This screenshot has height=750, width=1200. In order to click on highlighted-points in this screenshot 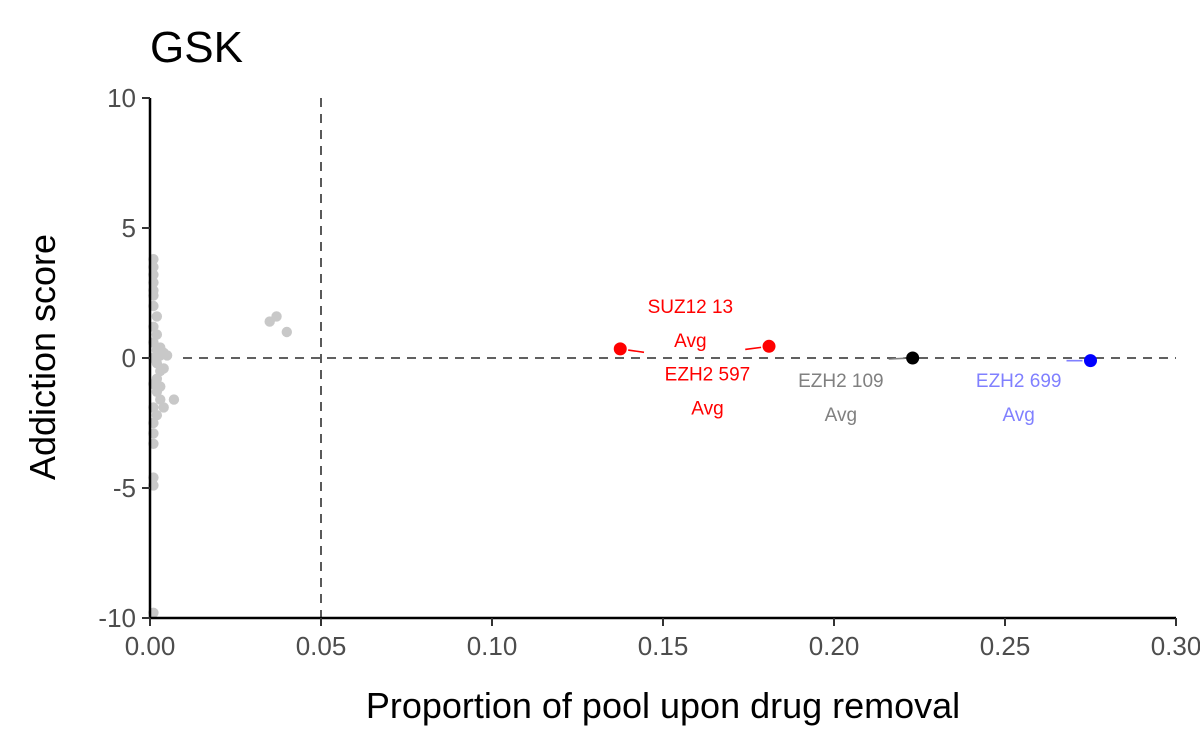, I will do `click(855, 353)`.